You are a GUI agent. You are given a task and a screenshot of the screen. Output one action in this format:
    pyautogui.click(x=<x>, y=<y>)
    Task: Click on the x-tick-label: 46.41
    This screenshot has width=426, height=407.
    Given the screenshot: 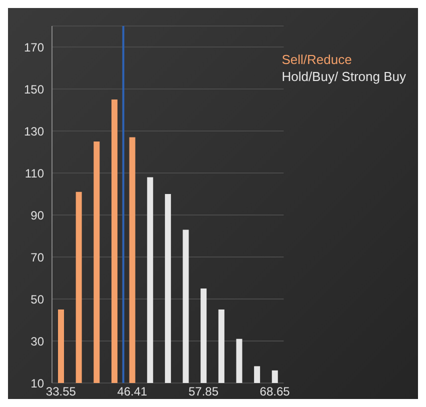 What is the action you would take?
    pyautogui.click(x=132, y=391)
    